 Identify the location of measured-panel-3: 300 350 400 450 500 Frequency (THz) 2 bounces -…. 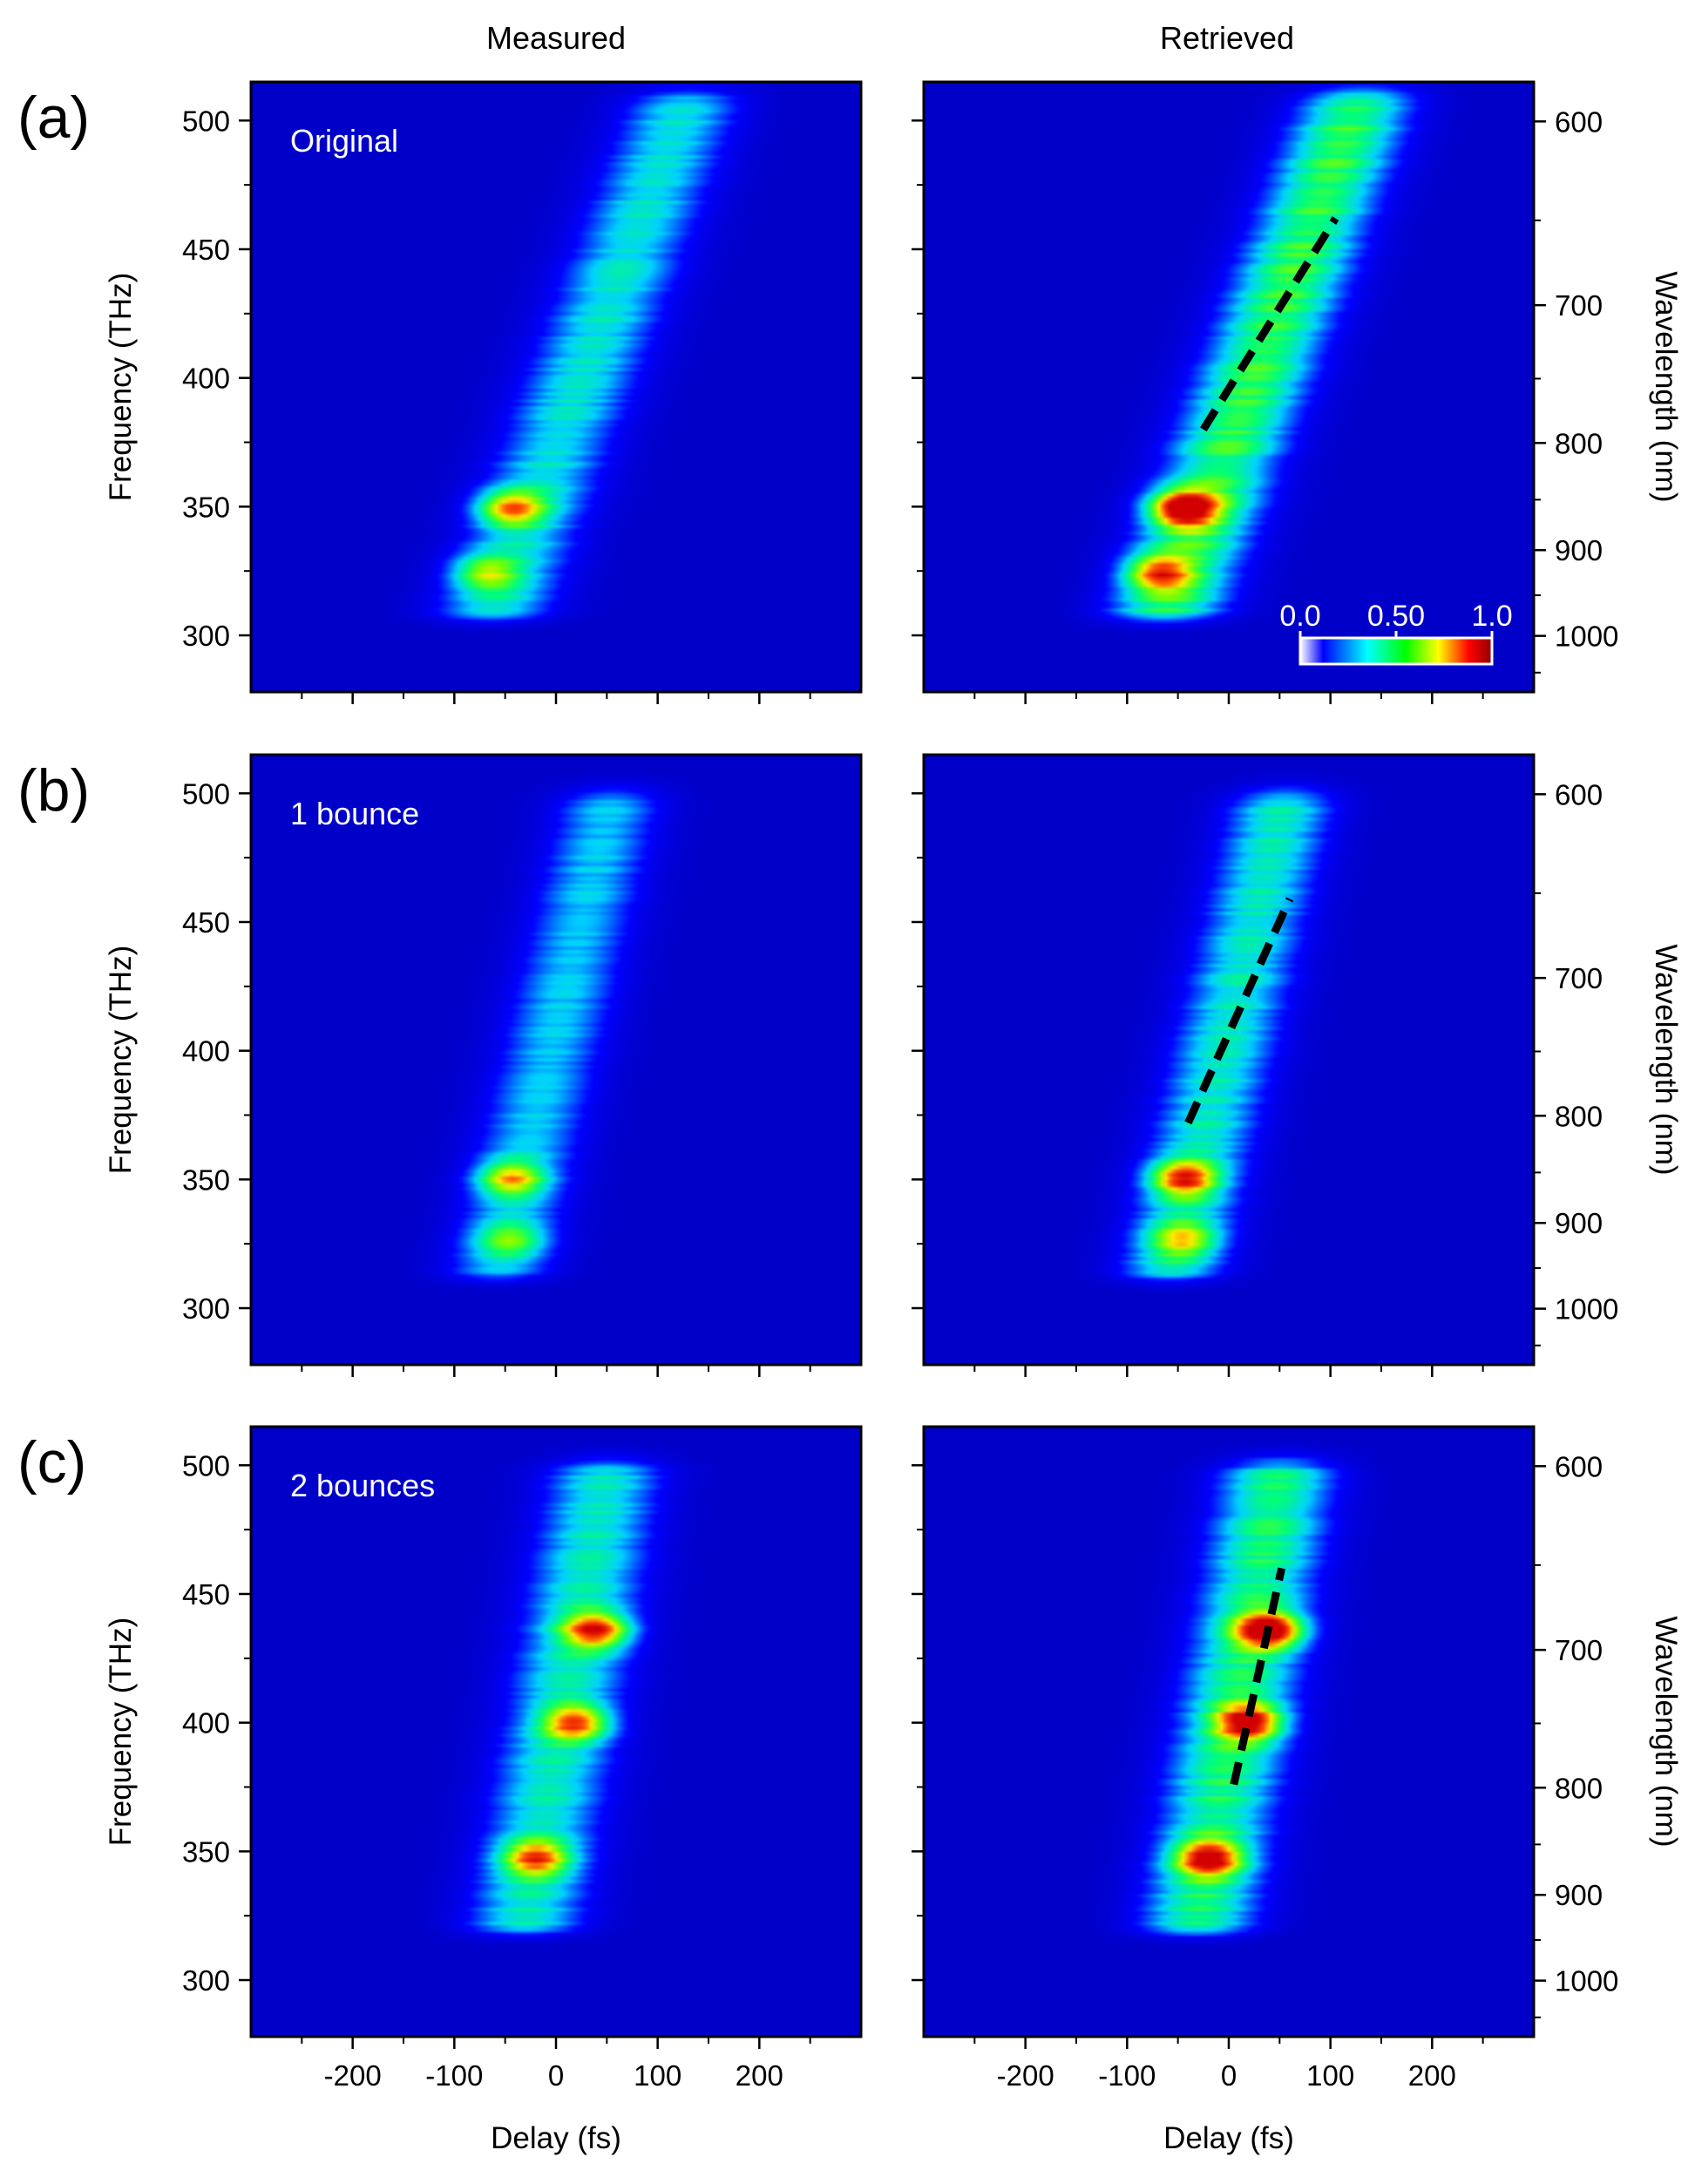
(483, 1790).